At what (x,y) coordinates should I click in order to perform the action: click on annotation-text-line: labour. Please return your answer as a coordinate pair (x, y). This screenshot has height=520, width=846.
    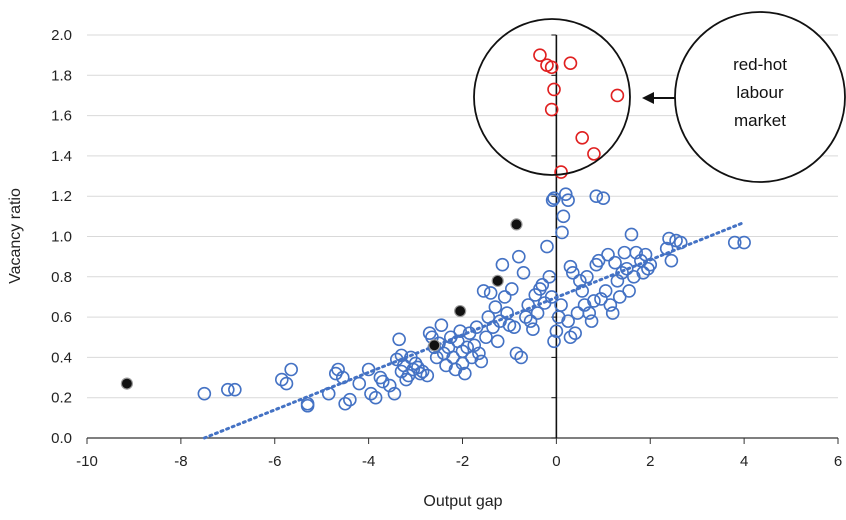
    Looking at the image, I should click on (760, 92).